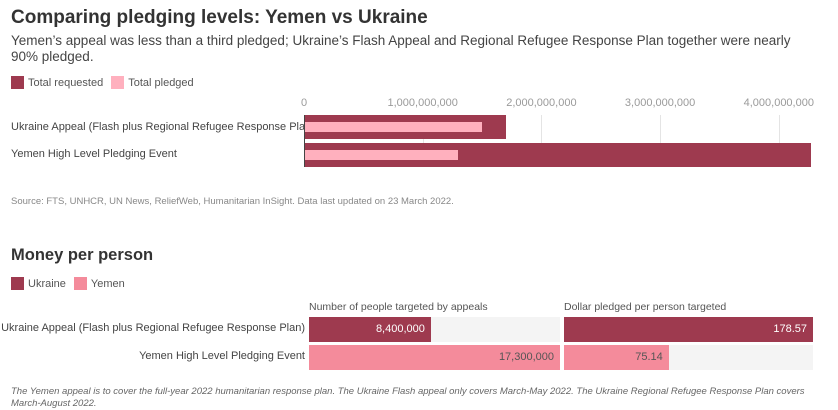 The height and width of the screenshot is (410, 838). Describe the element at coordinates (660, 103) in the screenshot. I see `x-tick-label: 3,000,000,000` at that location.